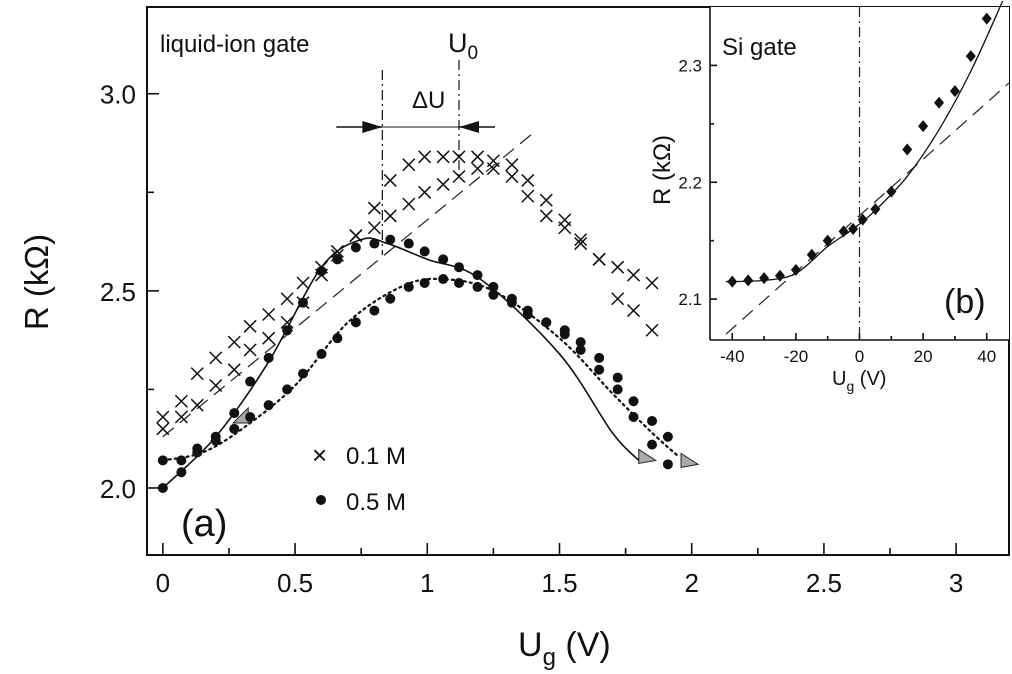 This screenshot has height=674, width=1012. What do you see at coordinates (796, 356) in the screenshot?
I see `inset-x-tick-label: -20` at bounding box center [796, 356].